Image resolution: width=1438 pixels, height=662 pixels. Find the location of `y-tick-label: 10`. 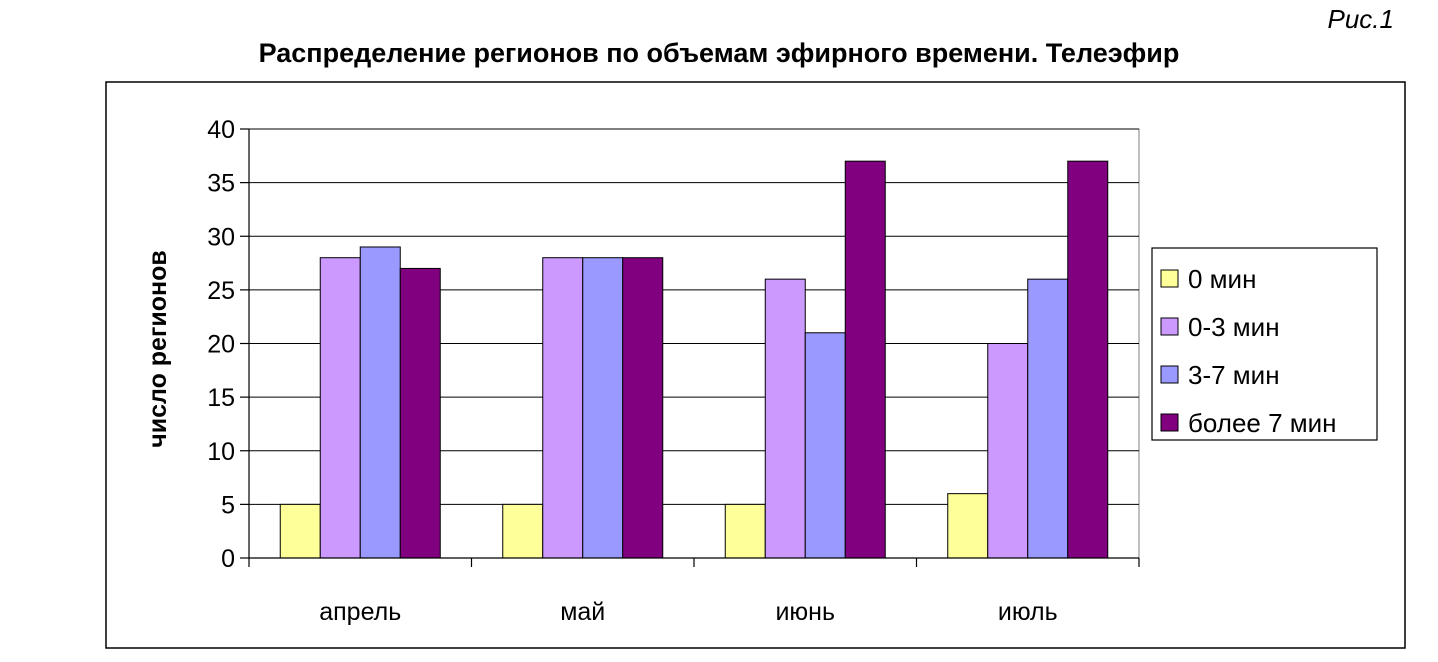

y-tick-label: 10 is located at coordinates (221, 452).